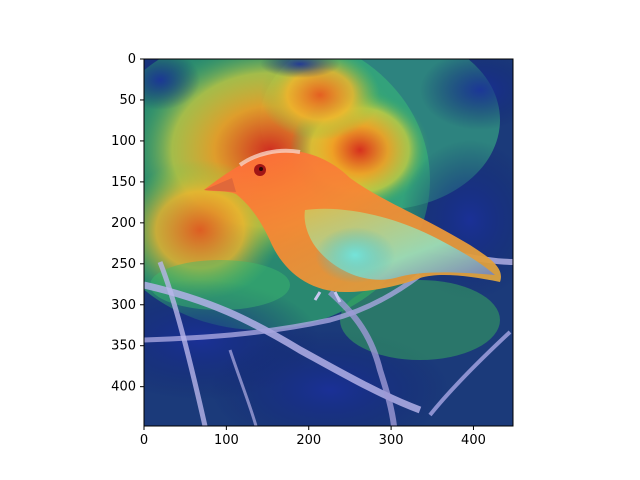 The width and height of the screenshot is (640, 480). What do you see at coordinates (144, 440) in the screenshot?
I see `x-tick-label: 0` at bounding box center [144, 440].